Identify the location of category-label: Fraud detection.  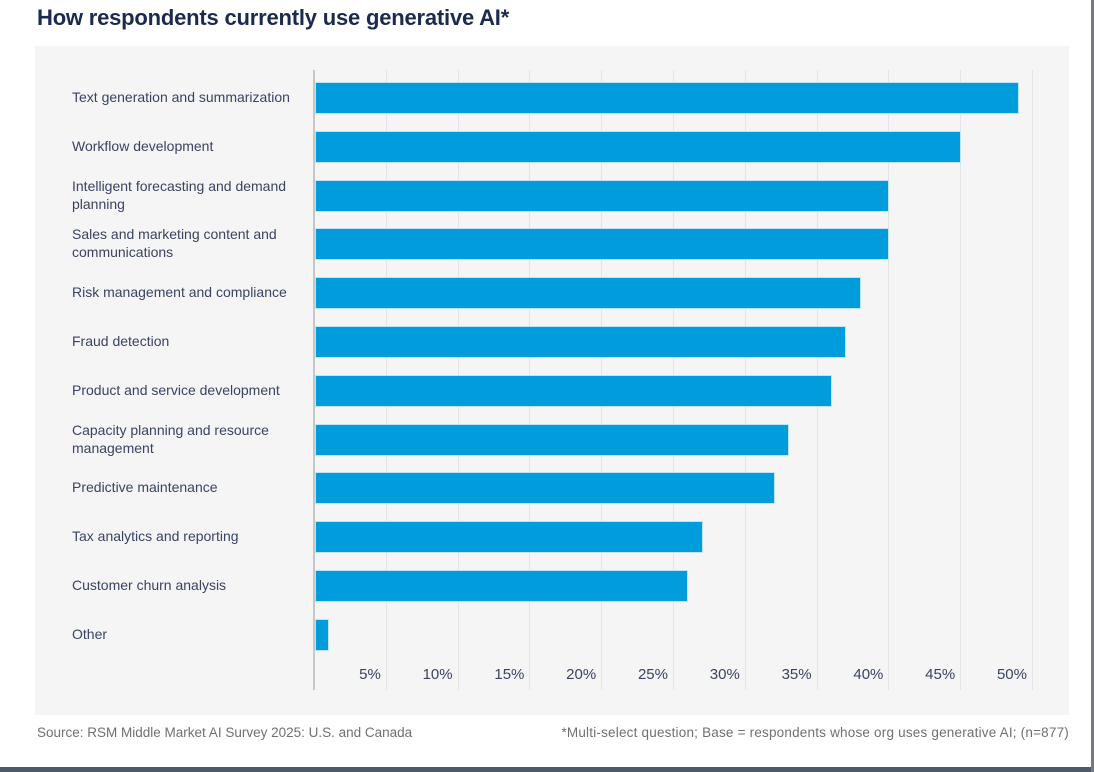
(121, 341).